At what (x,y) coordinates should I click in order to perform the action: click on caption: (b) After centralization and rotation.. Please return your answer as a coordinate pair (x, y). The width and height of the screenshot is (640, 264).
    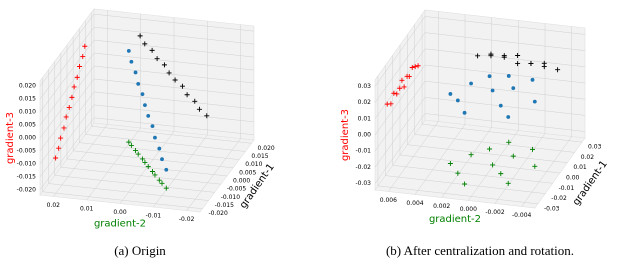
    Looking at the image, I should click on (480, 250).